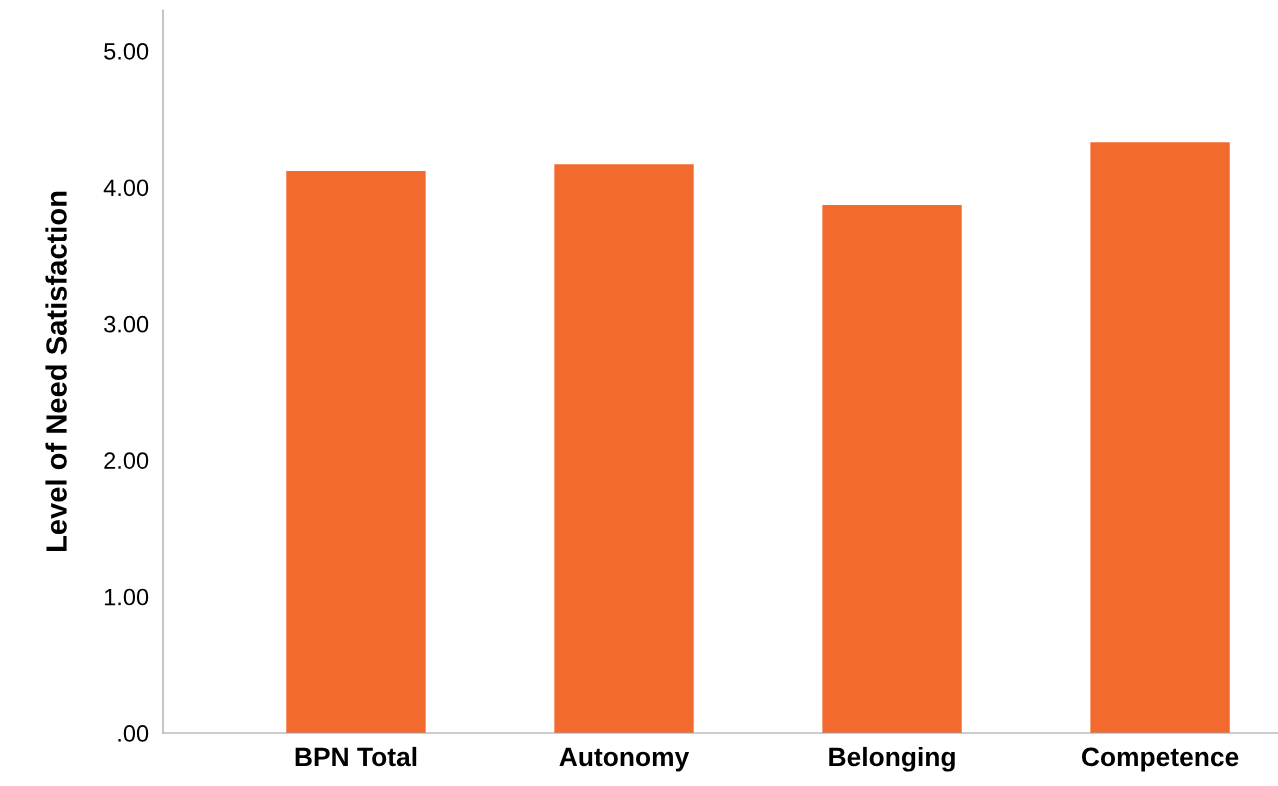  What do you see at coordinates (624, 759) in the screenshot?
I see `x-tick-label: Autonomy` at bounding box center [624, 759].